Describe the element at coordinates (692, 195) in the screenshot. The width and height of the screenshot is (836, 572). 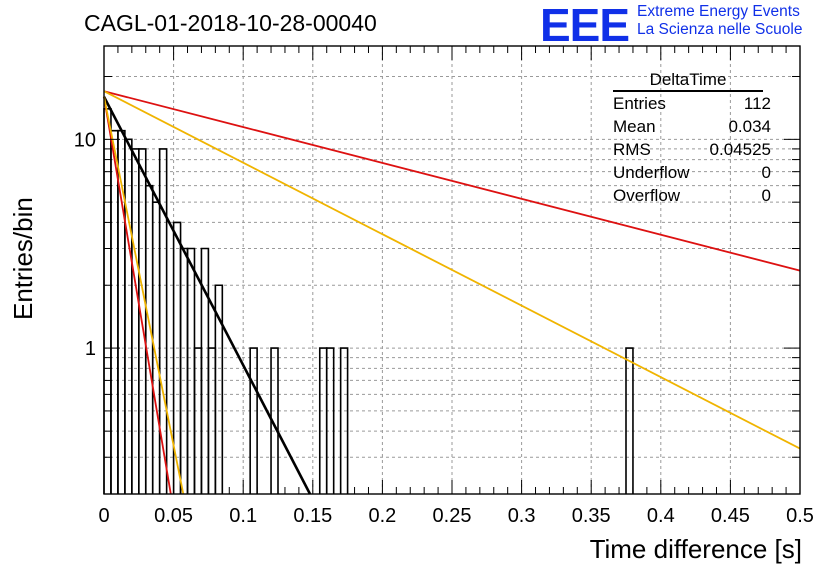
I see `stats-row: Overflow 0` at that location.